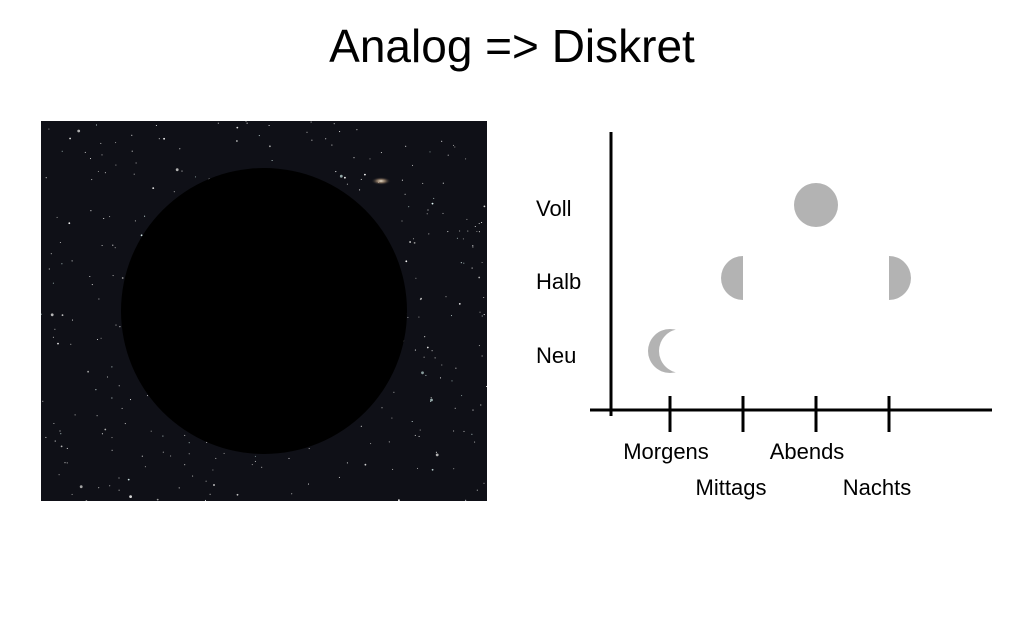  I want to click on y-label-voll: Voll, so click(553, 208).